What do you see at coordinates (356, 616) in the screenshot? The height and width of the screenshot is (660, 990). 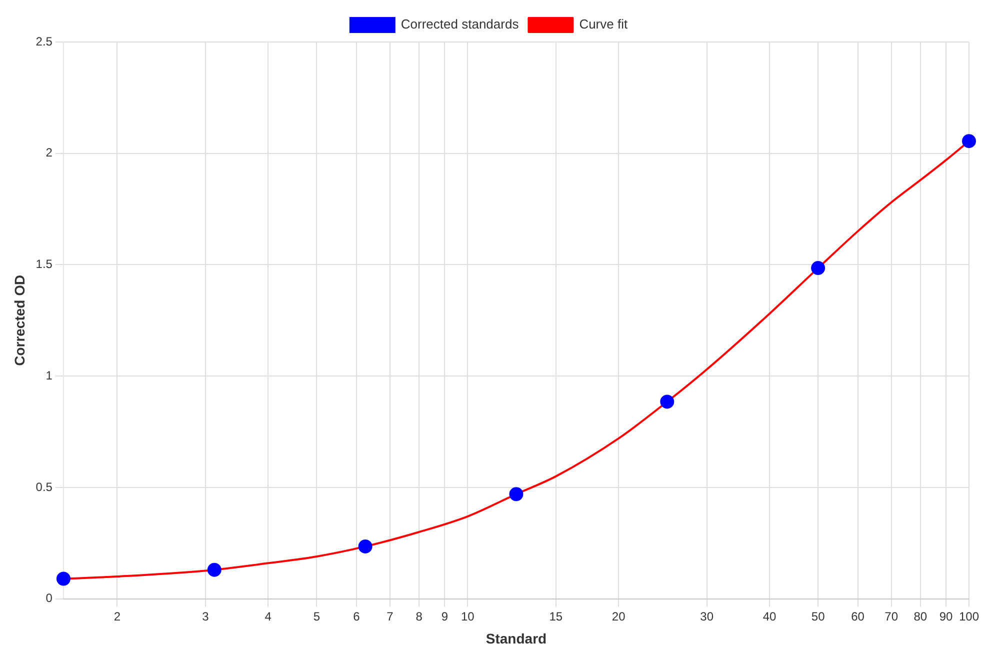 I see `x-tick-label: 6` at bounding box center [356, 616].